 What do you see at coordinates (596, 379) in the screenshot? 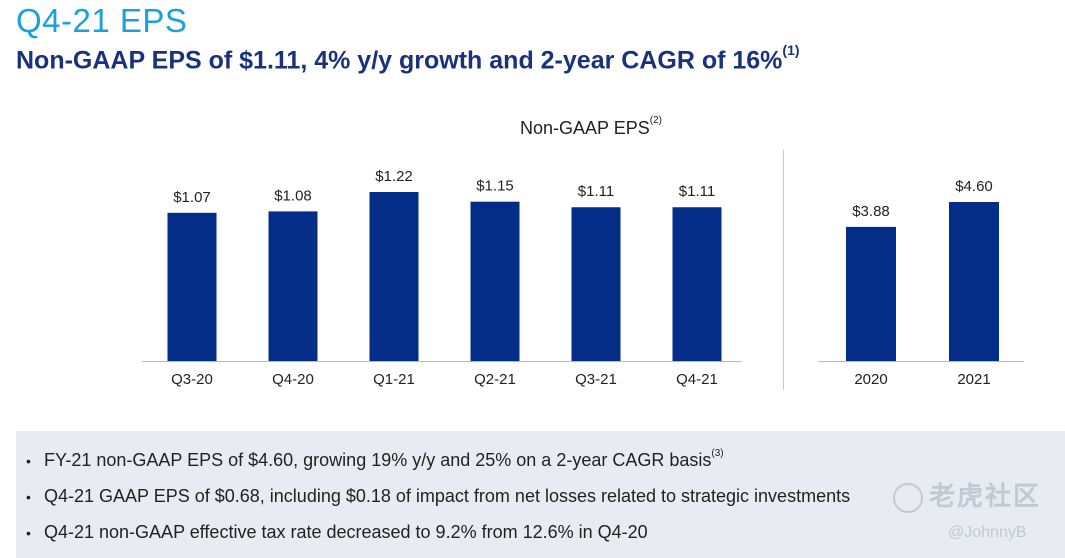
I see `x-tick-label: Q3-21` at bounding box center [596, 379].